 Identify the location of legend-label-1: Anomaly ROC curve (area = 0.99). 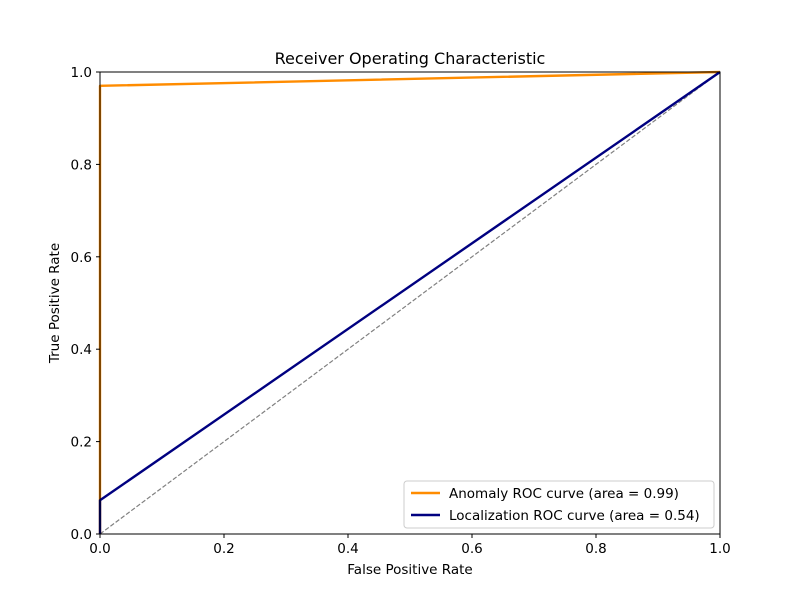
(564, 494).